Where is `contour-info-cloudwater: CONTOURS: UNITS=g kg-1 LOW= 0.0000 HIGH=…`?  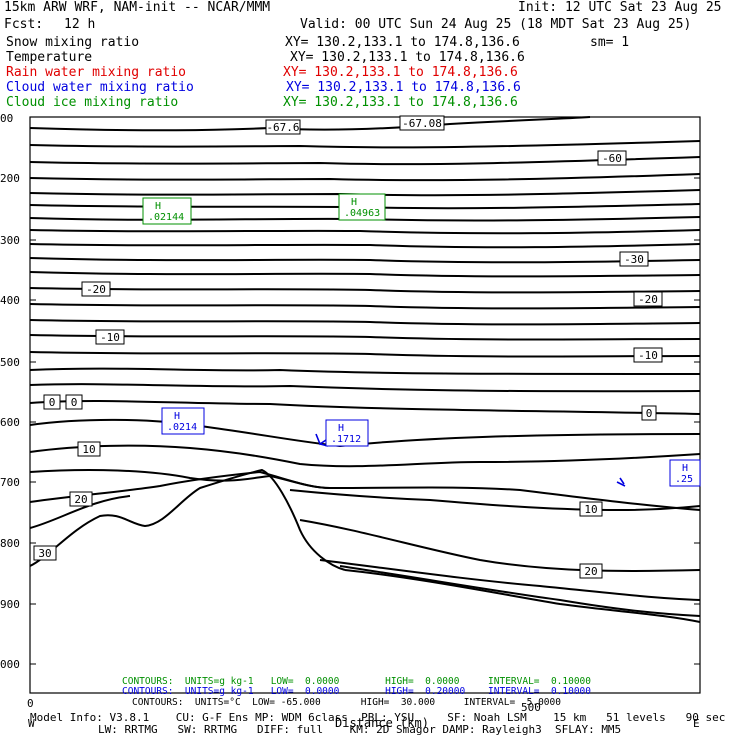 contour-info-cloudwater: CONTOURS: UNITS=g kg-1 LOW= 0.0000 HIGH=… is located at coordinates (356, 691).